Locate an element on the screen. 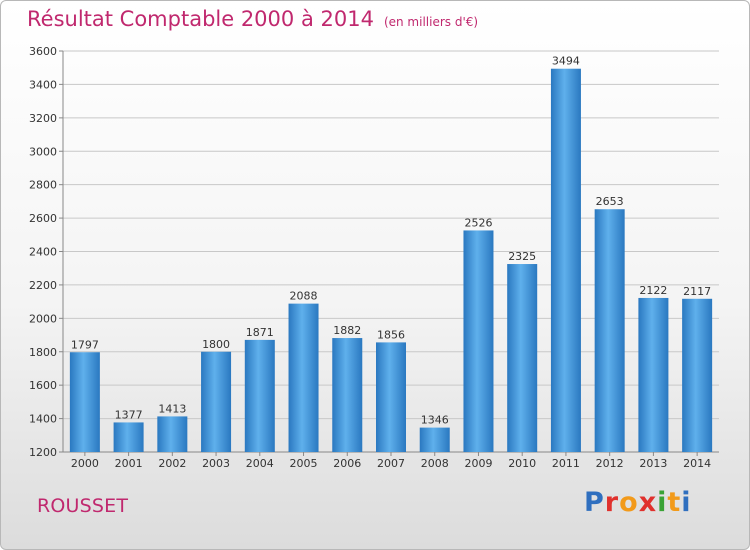 This screenshot has height=550, width=750. y-tick-label: 1600 is located at coordinates (43, 385).